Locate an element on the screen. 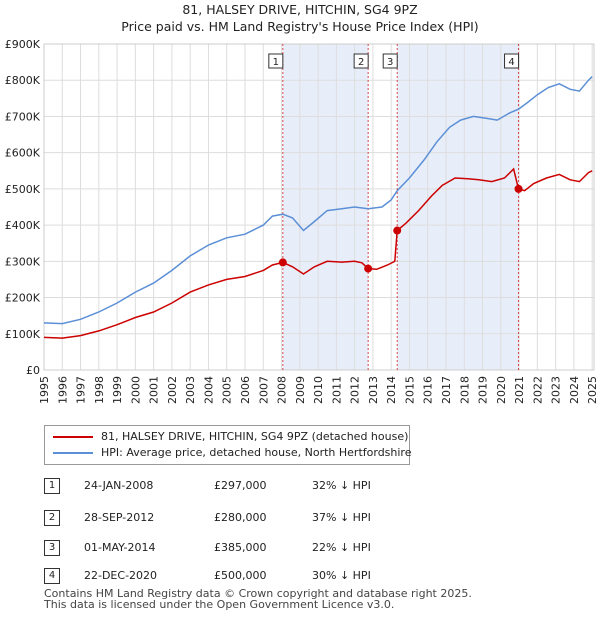 This screenshot has height=620, width=600. sale-row: 1 24-JAN-2008 £297,000 32% ↓ HPI is located at coordinates (224, 487).